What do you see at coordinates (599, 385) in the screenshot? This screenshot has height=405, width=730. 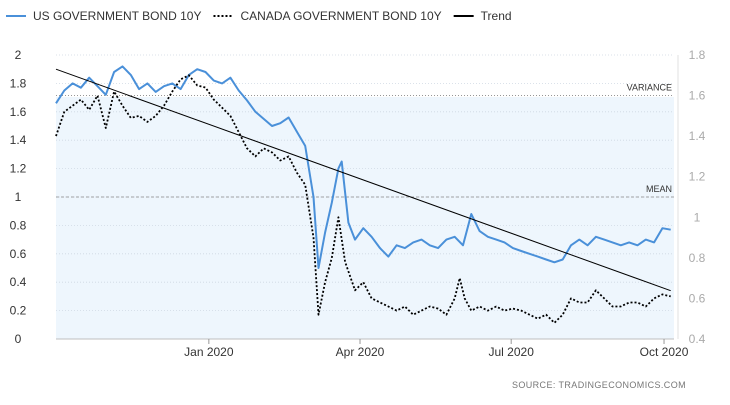 I see `source-text: SOURCE: TRADINGECONOMICS.COM` at bounding box center [599, 385].